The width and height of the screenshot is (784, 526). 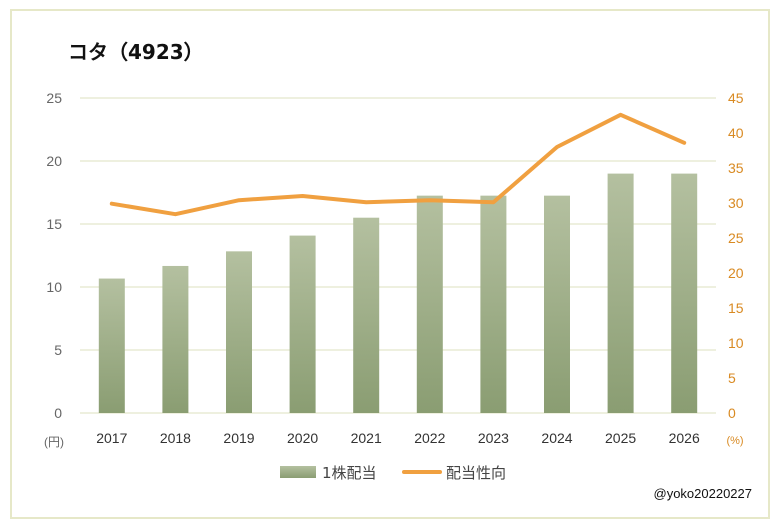 What do you see at coordinates (736, 168) in the screenshot?
I see `y-right-tick-label: 35` at bounding box center [736, 168].